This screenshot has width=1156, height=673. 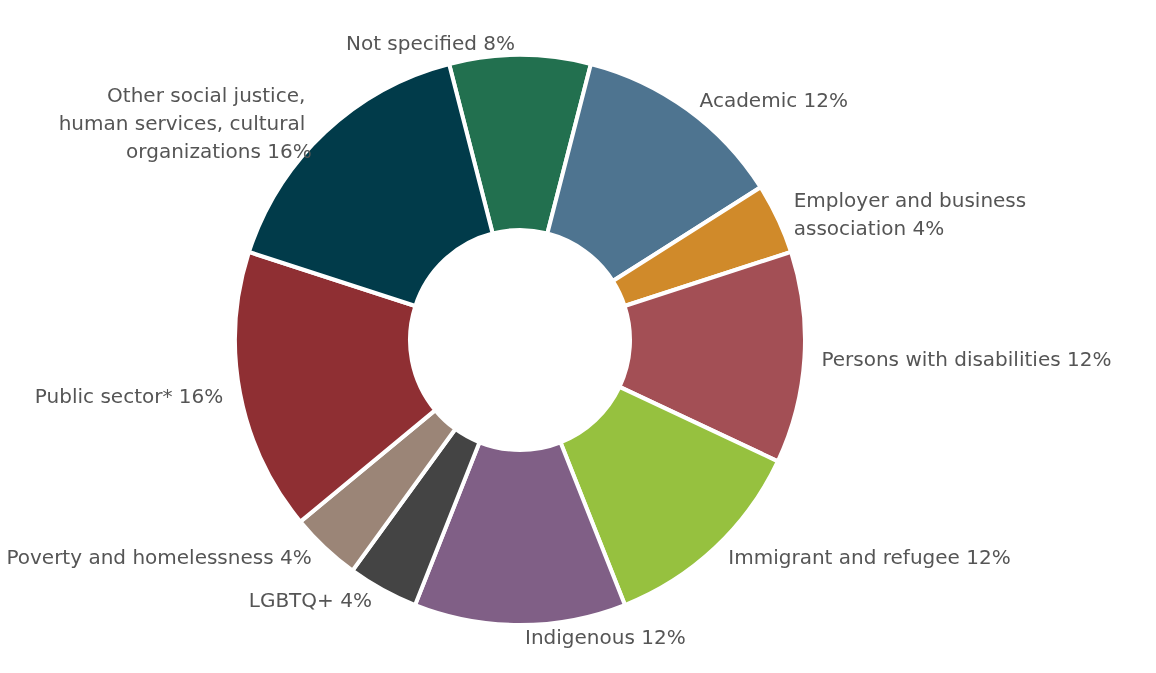 What do you see at coordinates (430, 43) in the screenshot?
I see `slice-label: Not specified 8%` at bounding box center [430, 43].